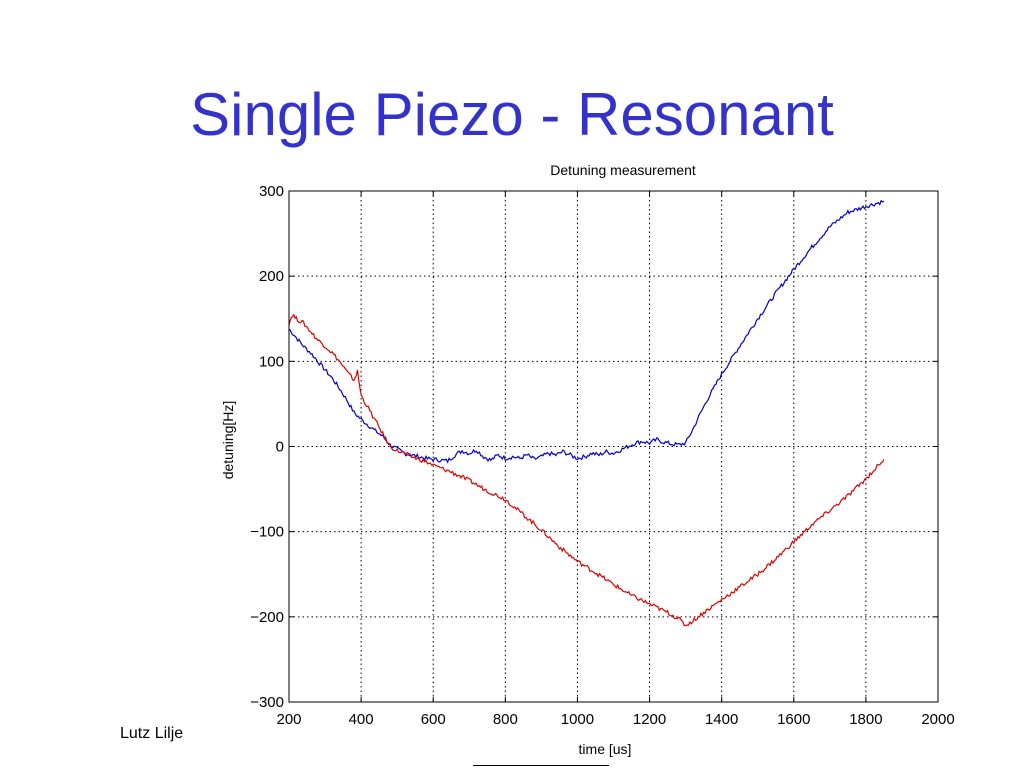 The image size is (1024, 768). Describe the element at coordinates (271, 361) in the screenshot. I see `y-tick-label: 100` at that location.